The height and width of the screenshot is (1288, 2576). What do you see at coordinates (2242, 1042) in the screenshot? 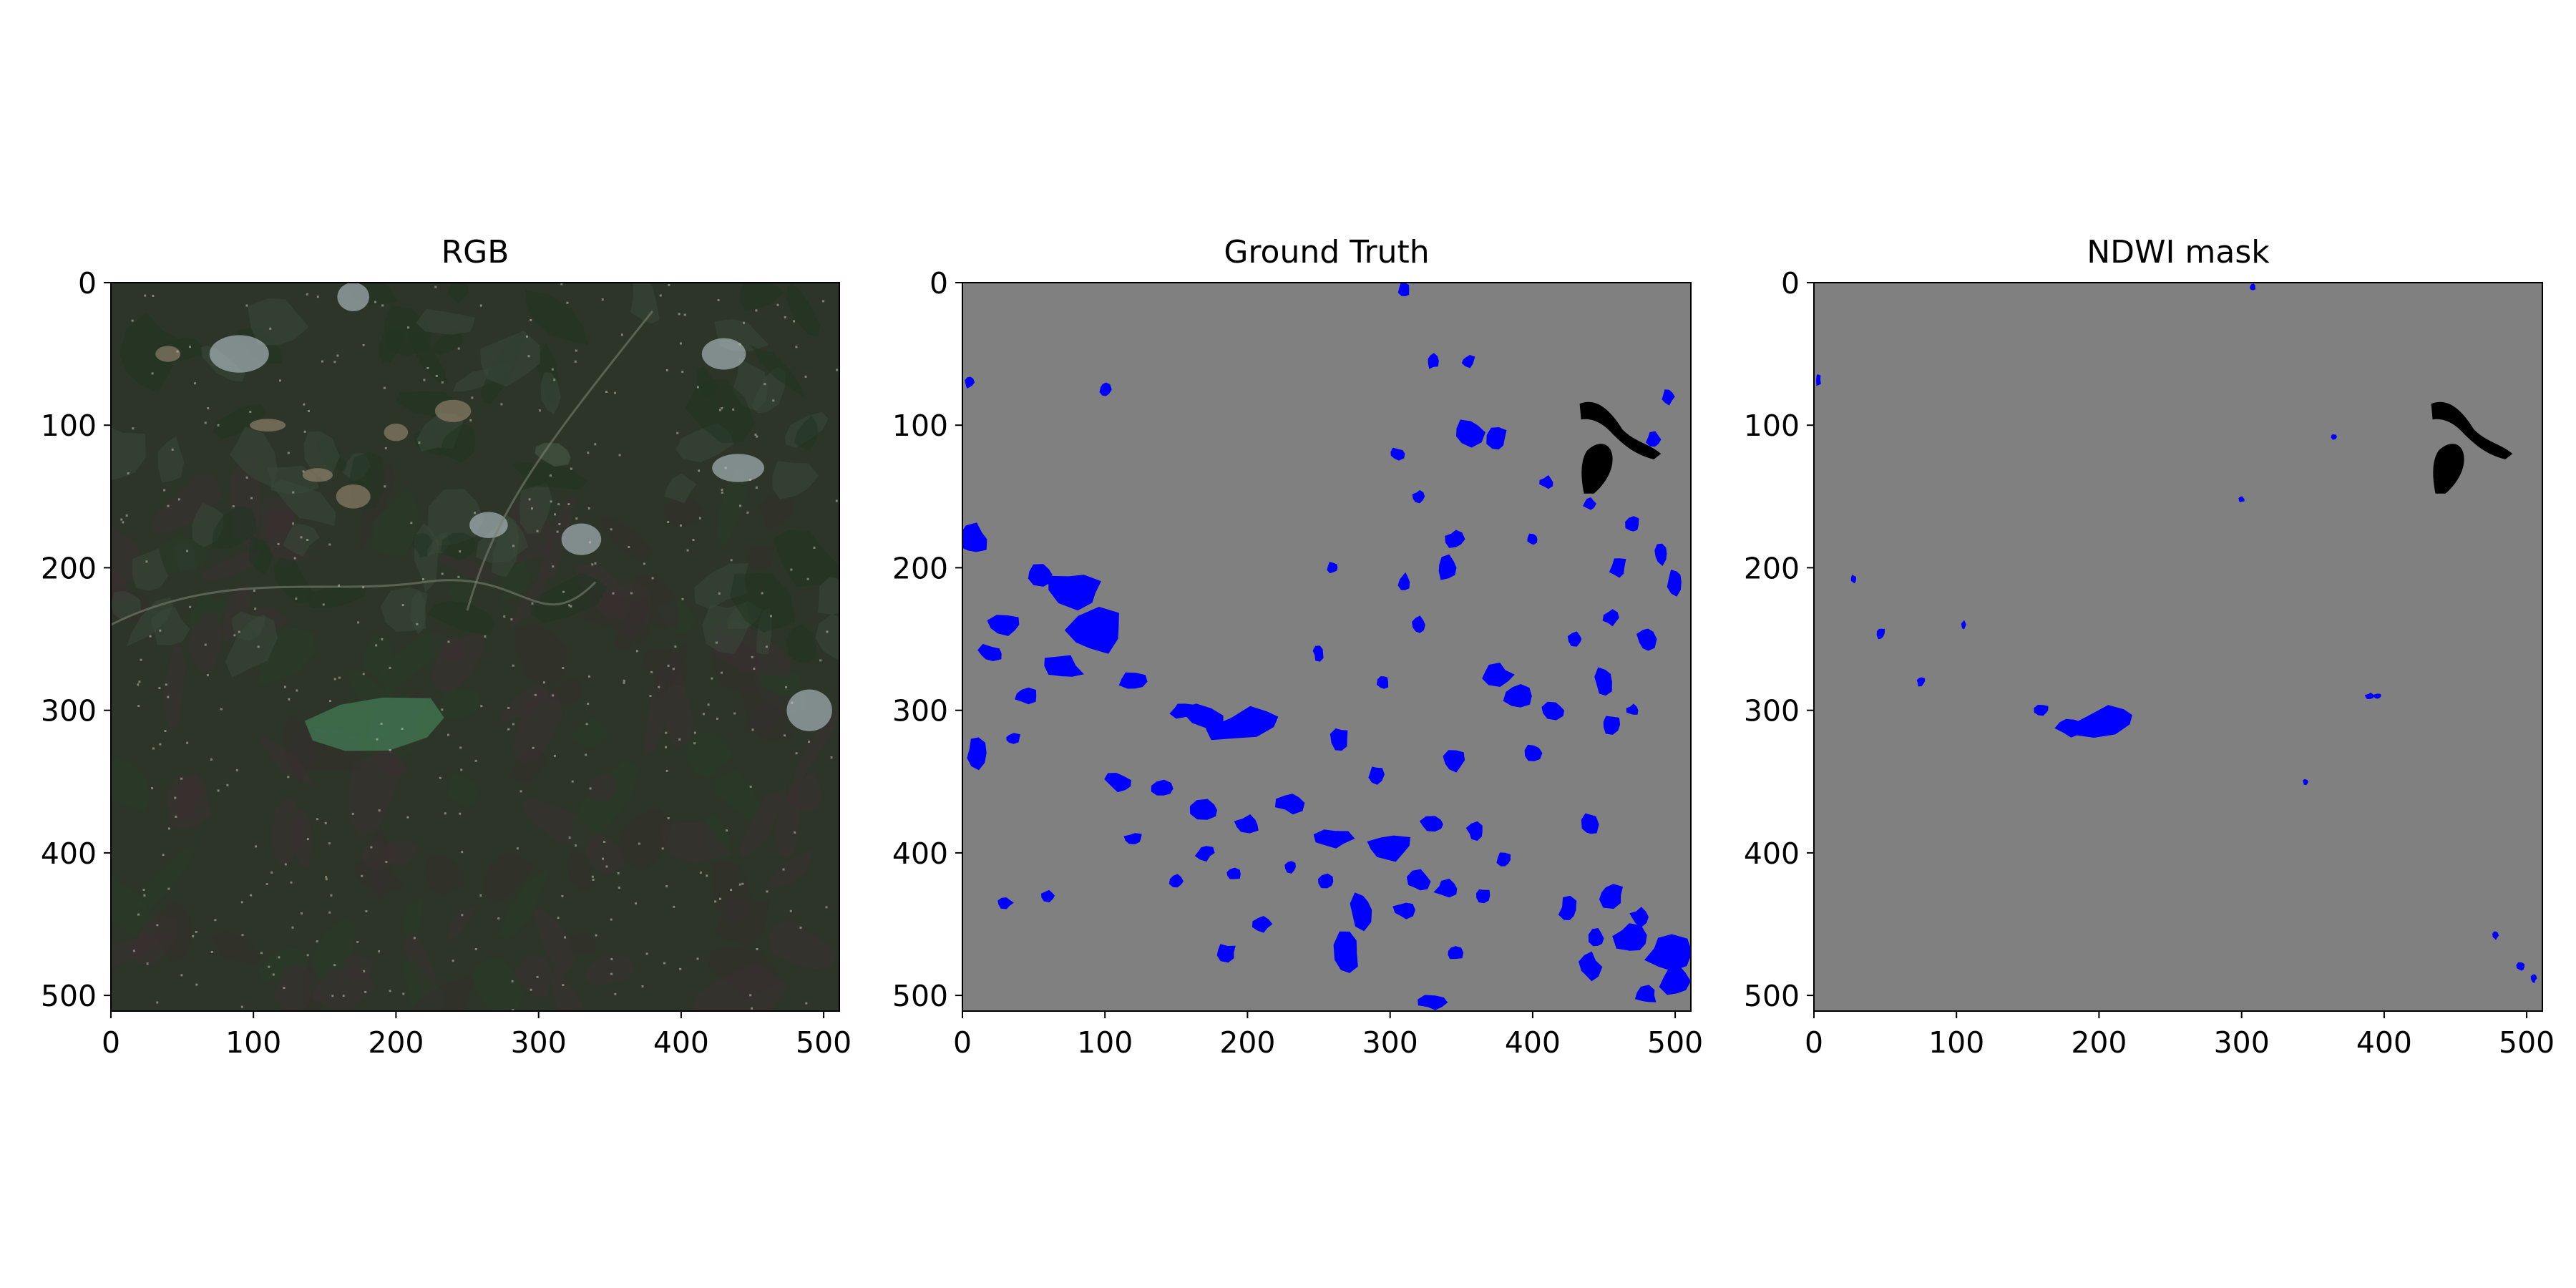
I see `x-tick-label: 300` at bounding box center [2242, 1042].